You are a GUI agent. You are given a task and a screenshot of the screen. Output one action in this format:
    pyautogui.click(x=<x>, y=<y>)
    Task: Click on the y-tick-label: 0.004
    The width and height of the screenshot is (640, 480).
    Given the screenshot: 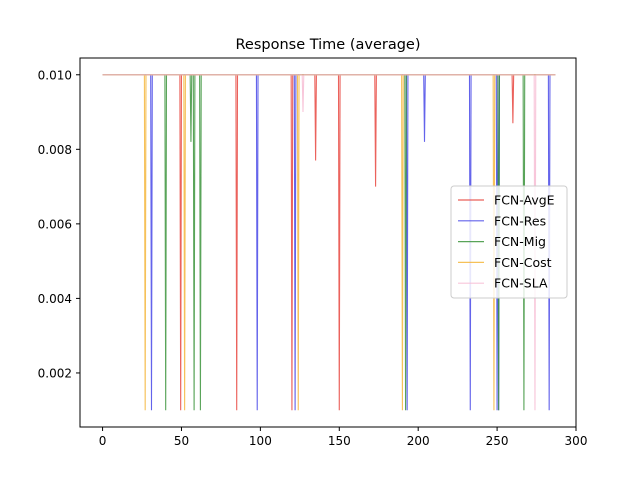 What is the action you would take?
    pyautogui.click(x=55, y=299)
    